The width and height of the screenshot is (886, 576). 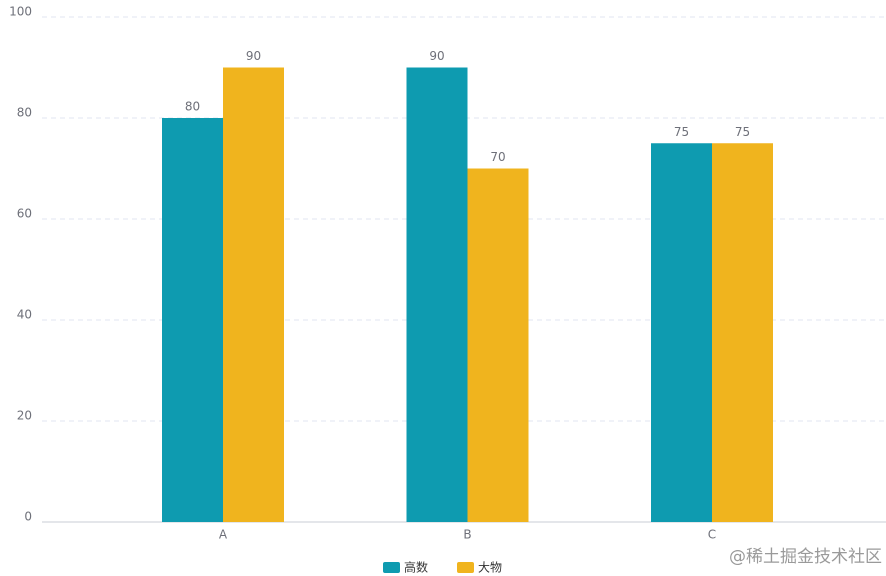 I want to click on y-tick-label: 40, so click(x=24, y=315).